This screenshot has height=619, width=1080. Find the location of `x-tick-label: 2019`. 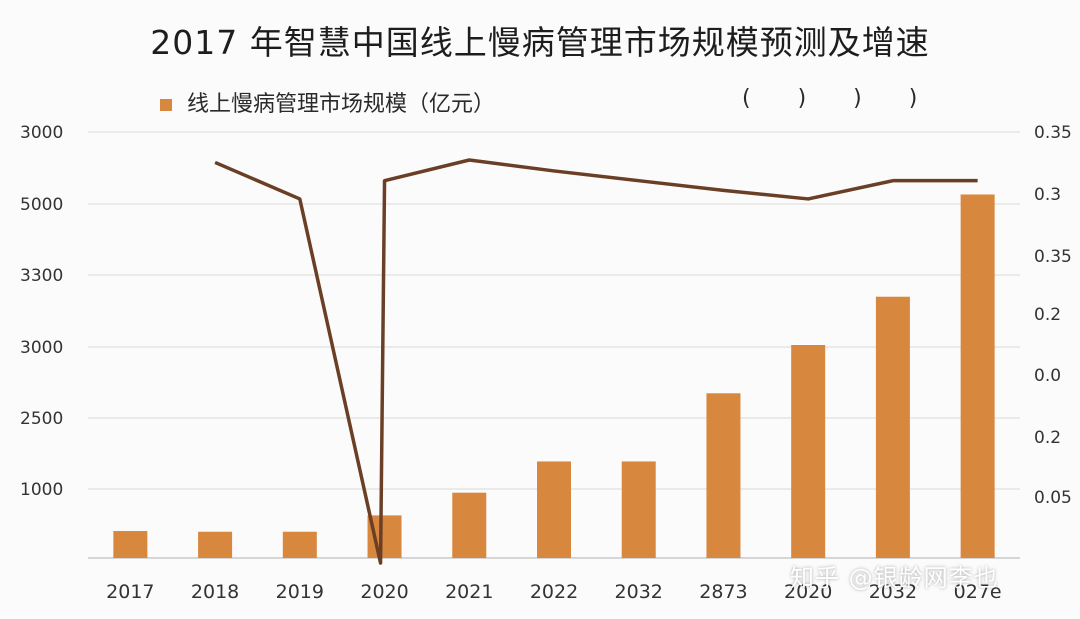

x-tick-label: 2019 is located at coordinates (300, 592).